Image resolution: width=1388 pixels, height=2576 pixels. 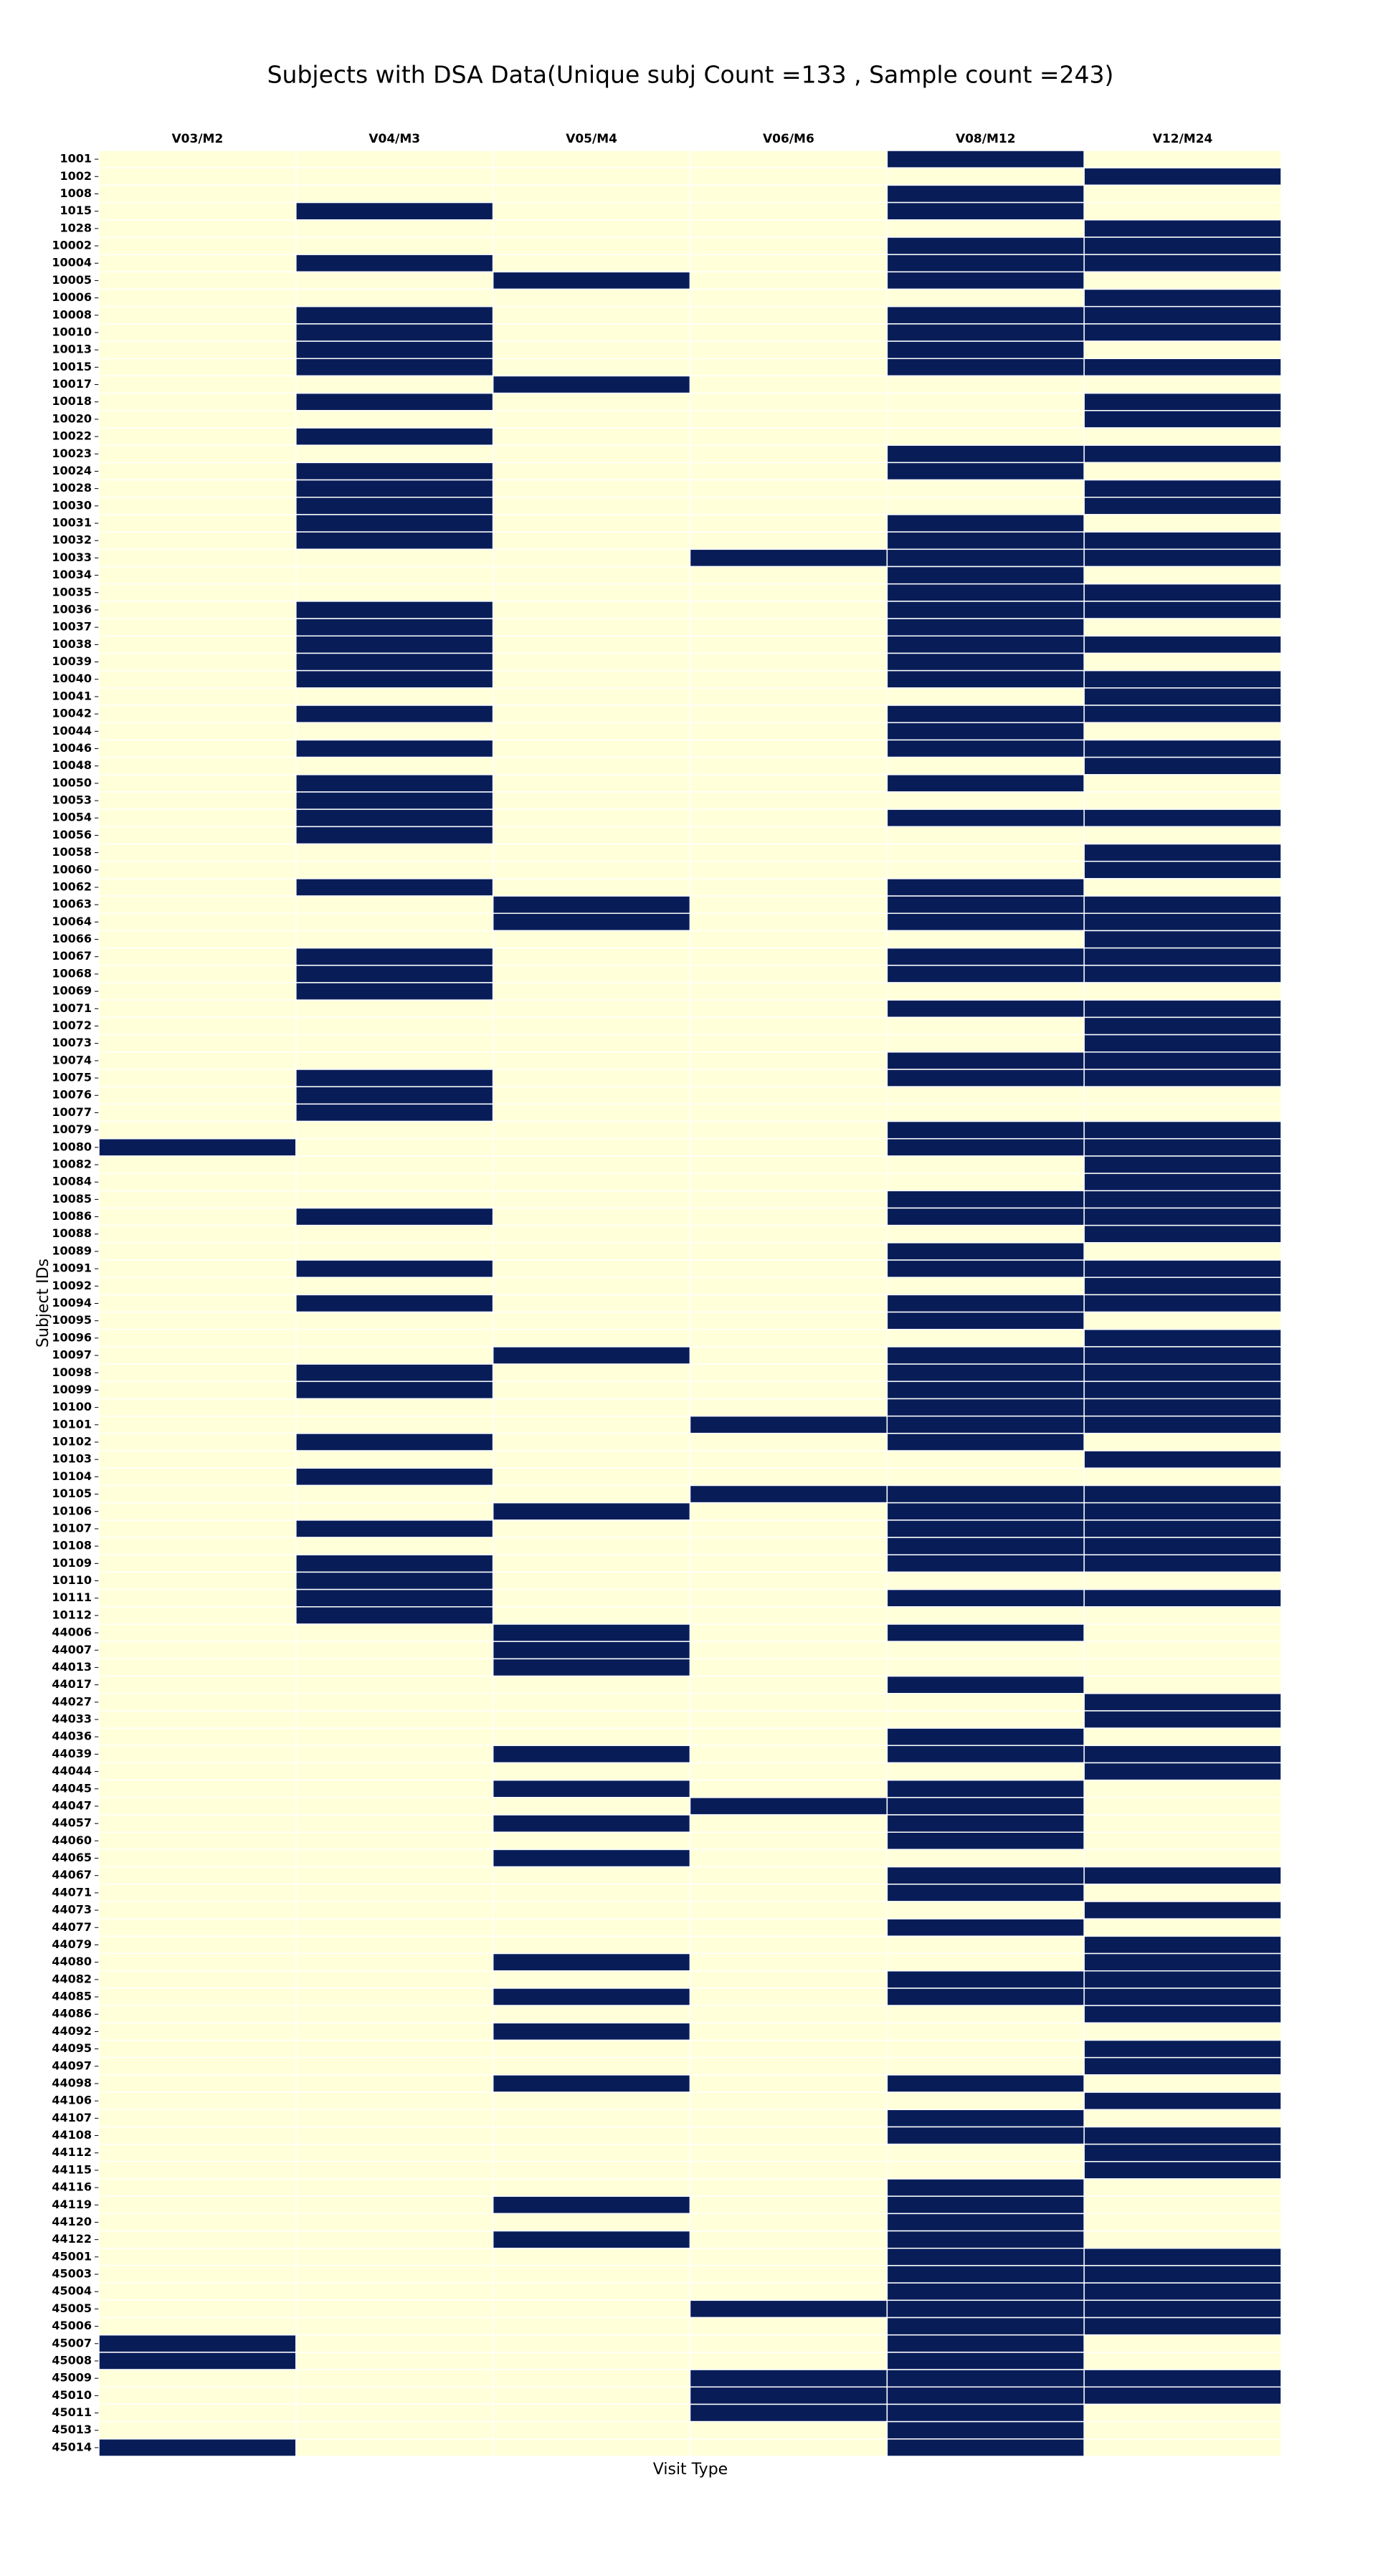 I want to click on y-tick-label: 44092, so click(x=72, y=2031).